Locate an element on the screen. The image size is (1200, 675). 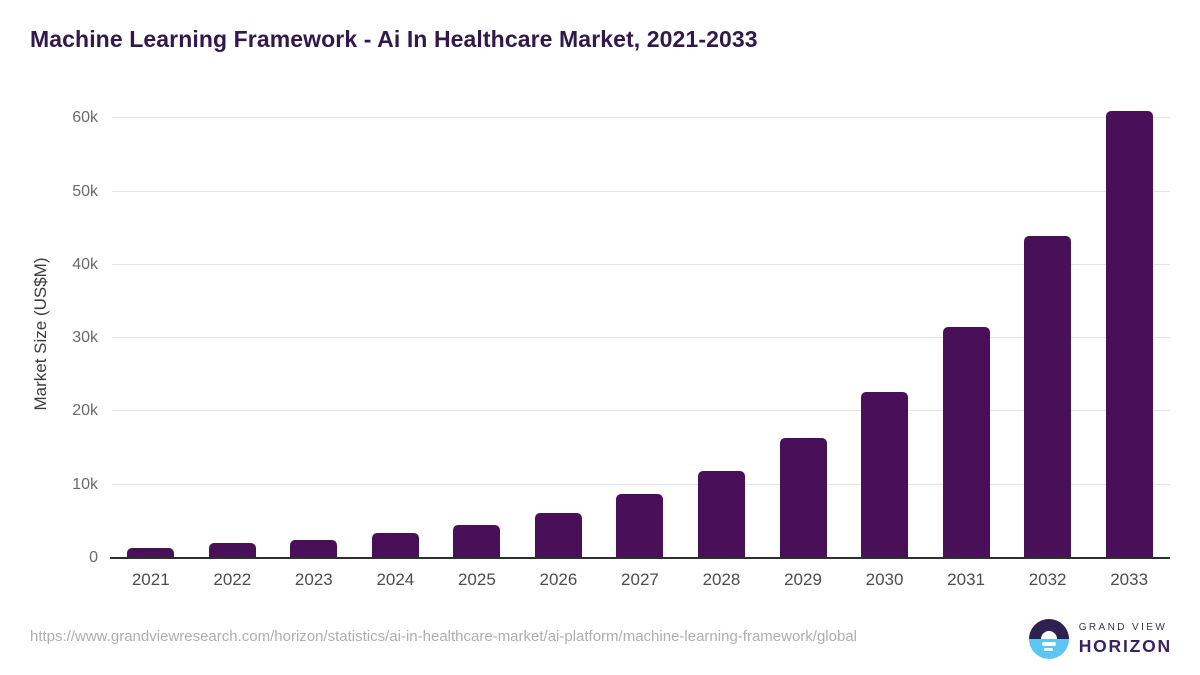
logo-icon-top-half is located at coordinates (1048, 629).